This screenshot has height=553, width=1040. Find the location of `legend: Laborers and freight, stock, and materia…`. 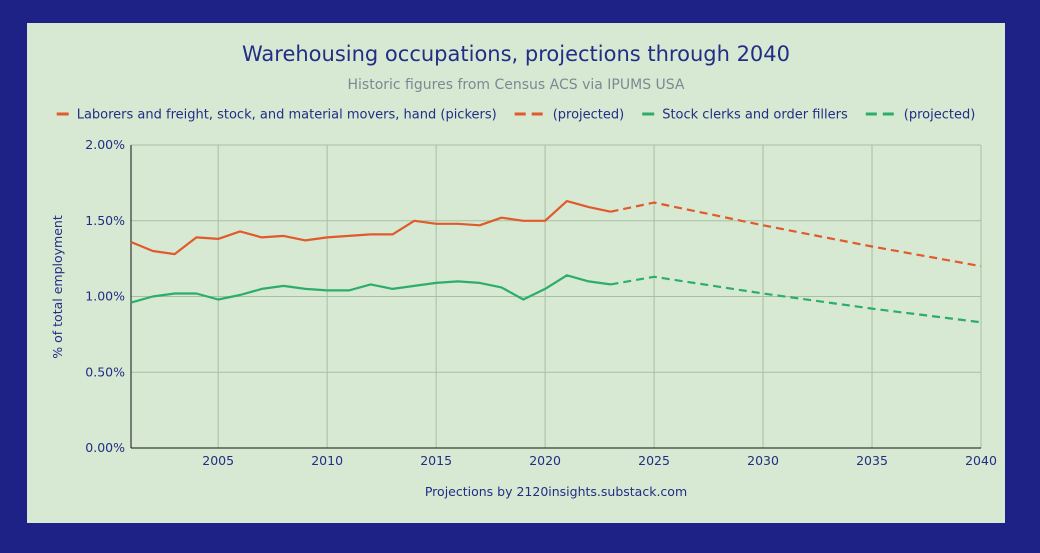

legend: Laborers and freight, stock, and materia… is located at coordinates (516, 115).